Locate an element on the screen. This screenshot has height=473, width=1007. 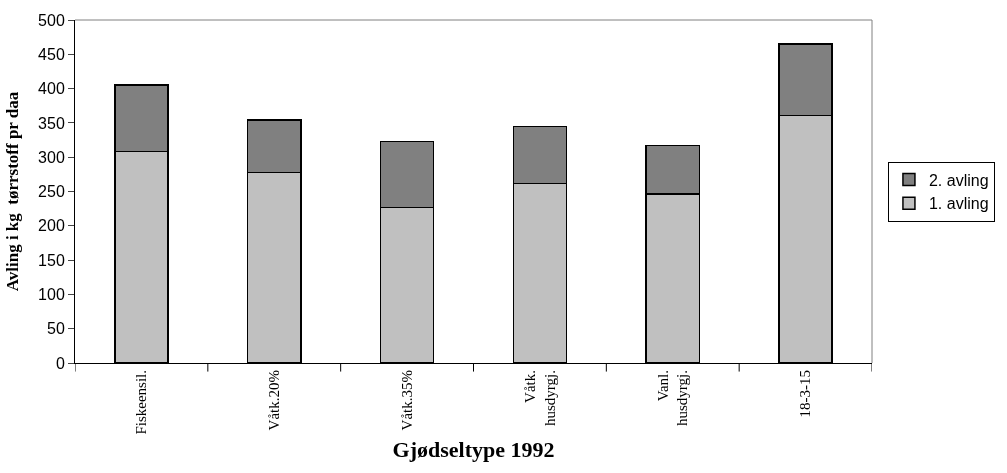
y-tick-label: 0 is located at coordinates (60, 363).